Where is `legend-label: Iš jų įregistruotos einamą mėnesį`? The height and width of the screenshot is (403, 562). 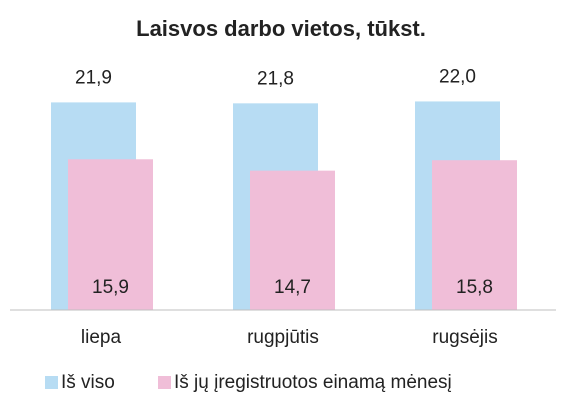
legend-label: Iš jų įregistruotos einamą mėnesį is located at coordinates (313, 382).